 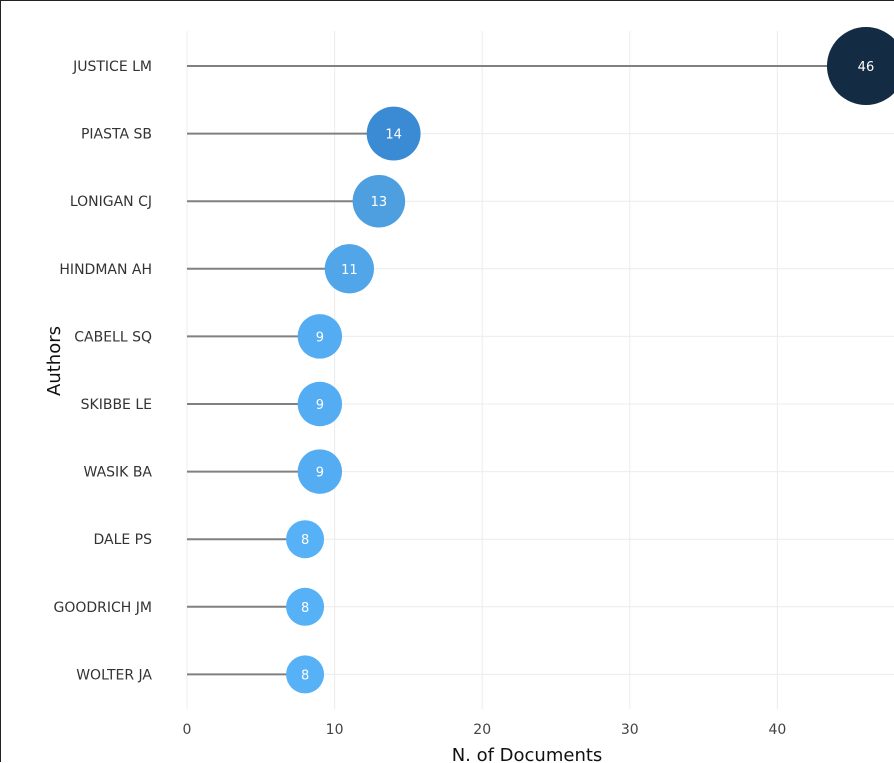 I want to click on value-label-5: 9, so click(x=320, y=405).